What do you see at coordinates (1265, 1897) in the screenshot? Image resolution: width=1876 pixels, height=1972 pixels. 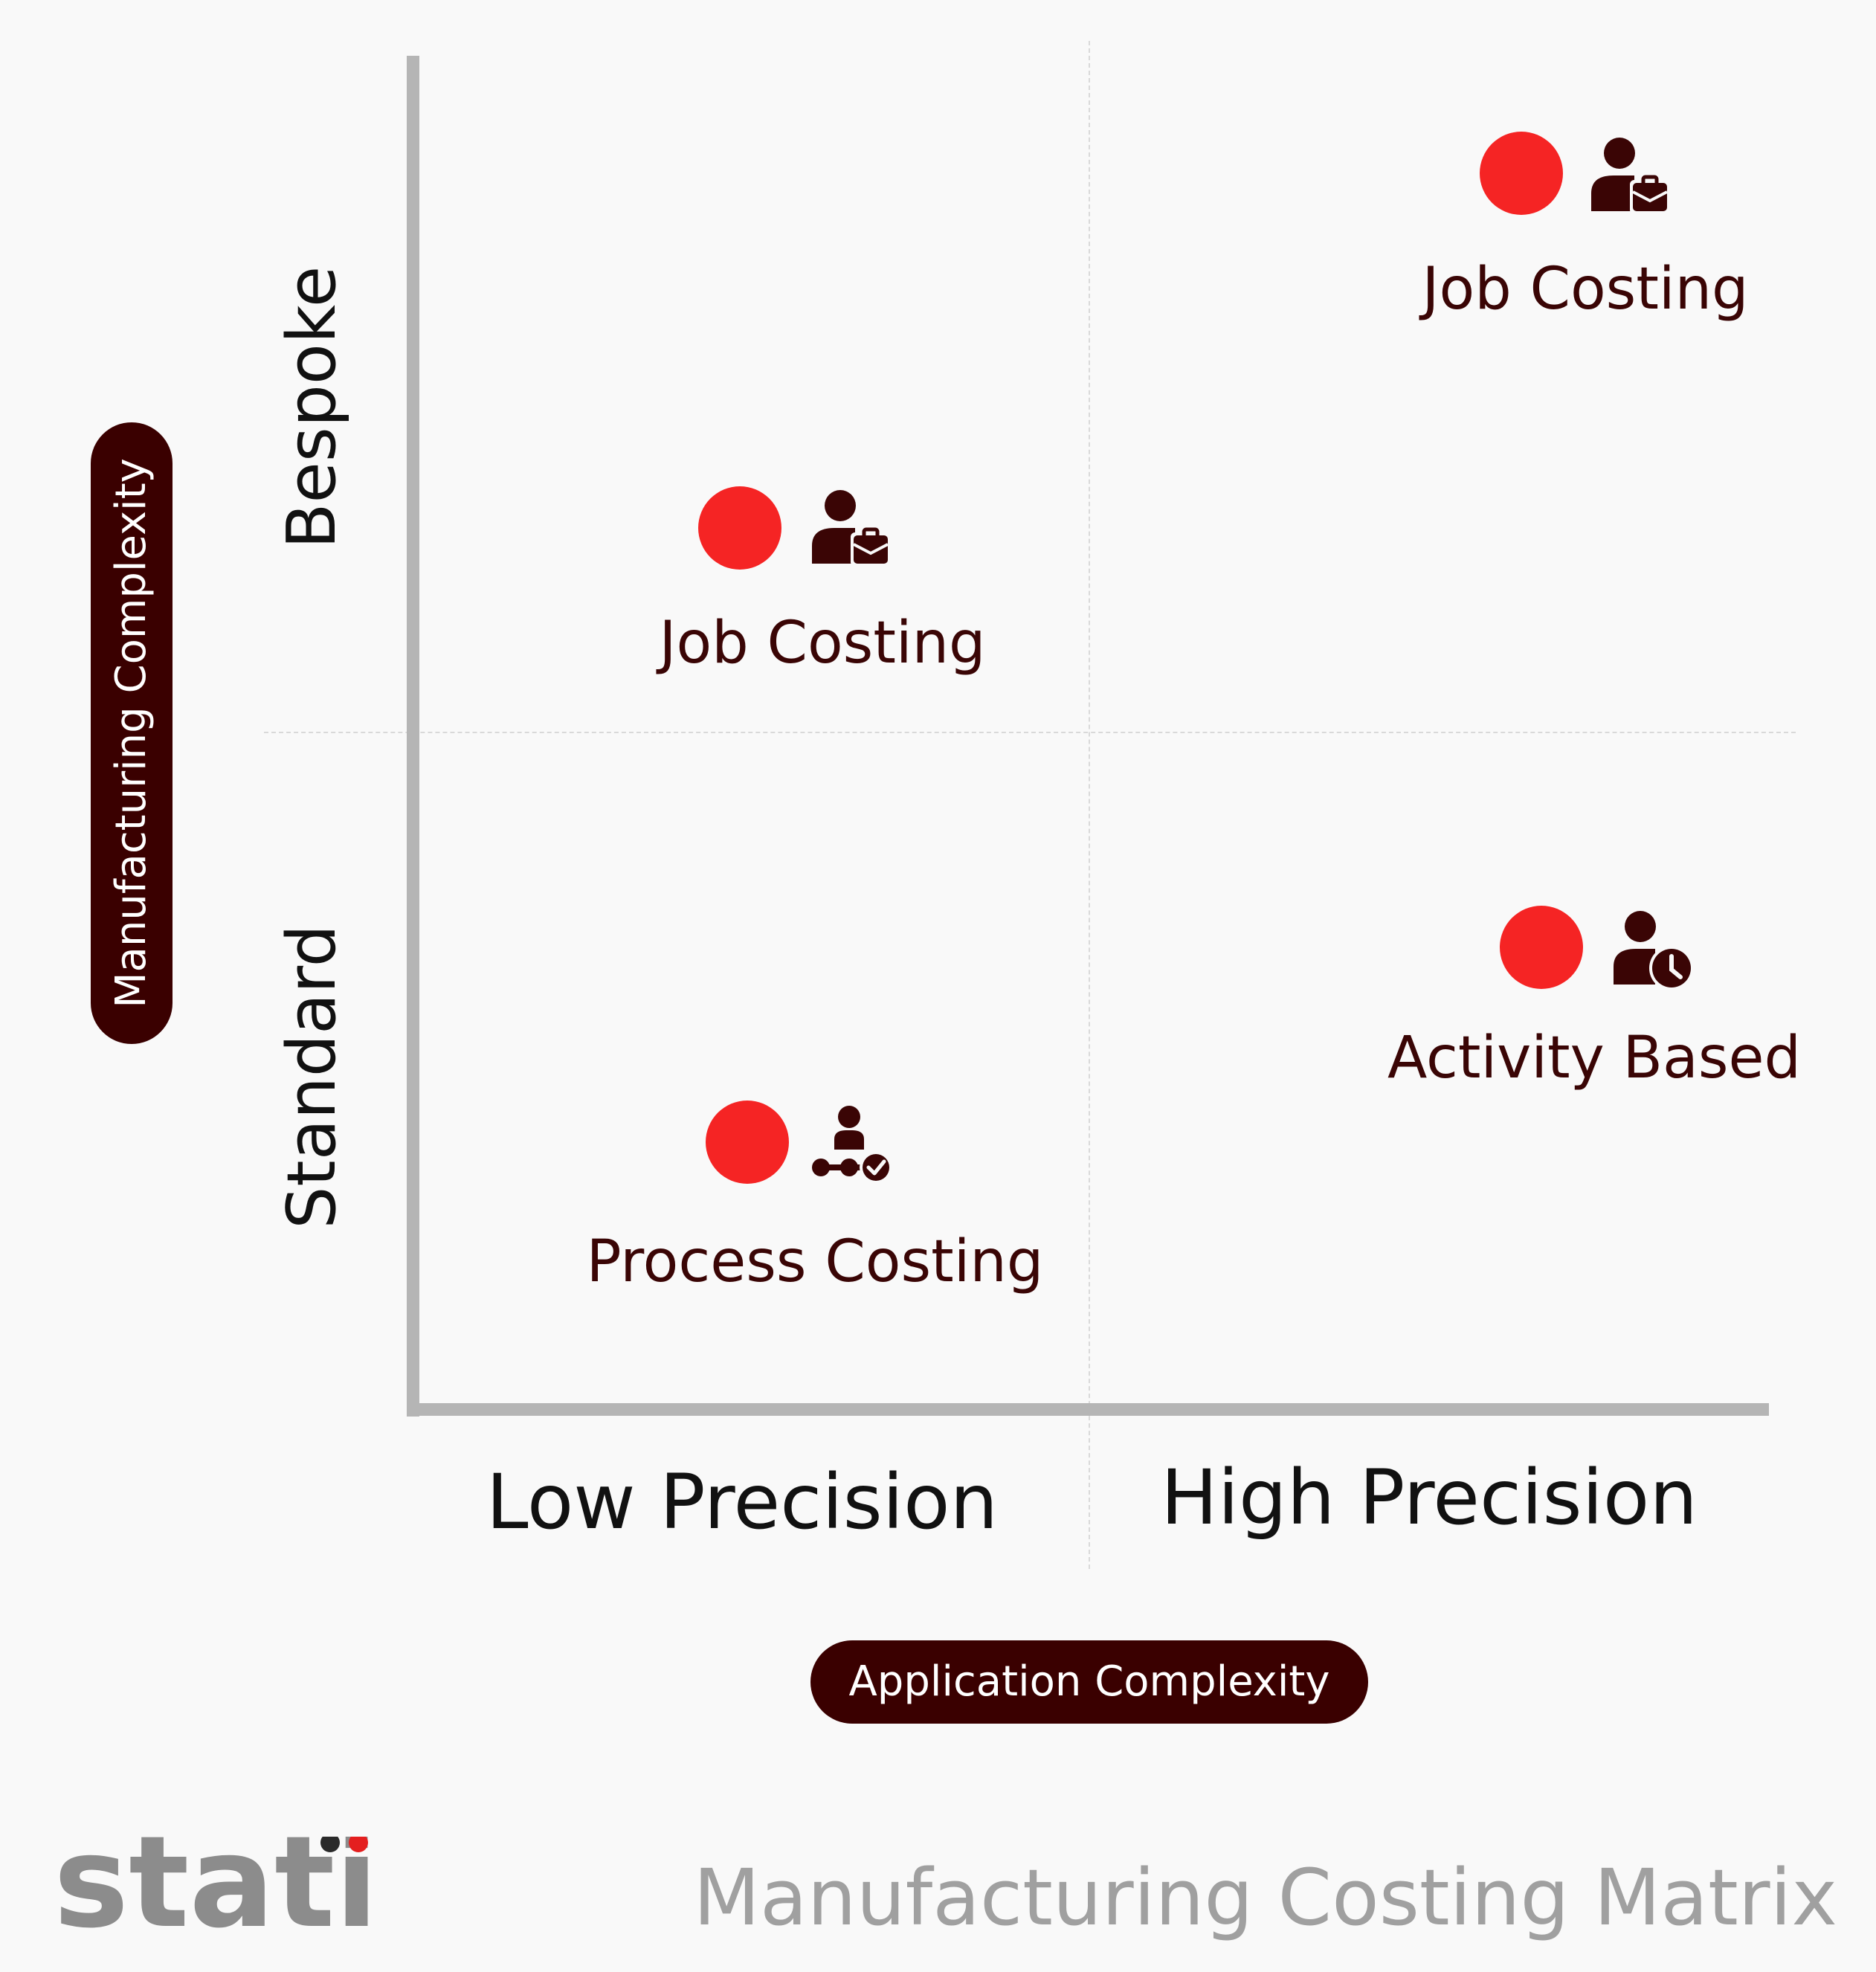 I see `footer-title: Manufacturing Costing Matrix` at bounding box center [1265, 1897].